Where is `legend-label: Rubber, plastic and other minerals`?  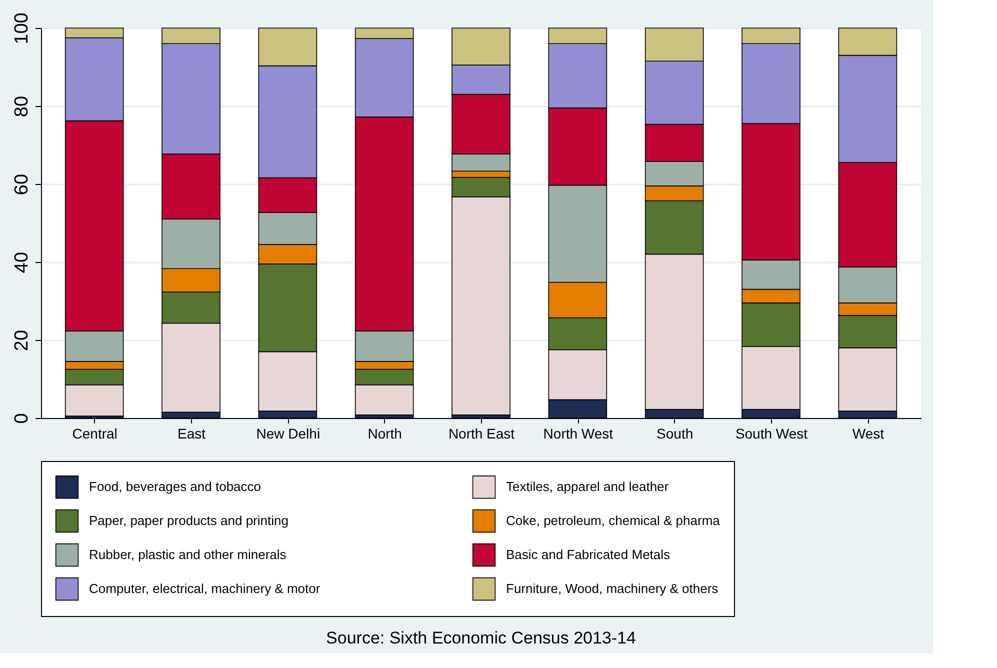
legend-label: Rubber, plastic and other minerals is located at coordinates (188, 554).